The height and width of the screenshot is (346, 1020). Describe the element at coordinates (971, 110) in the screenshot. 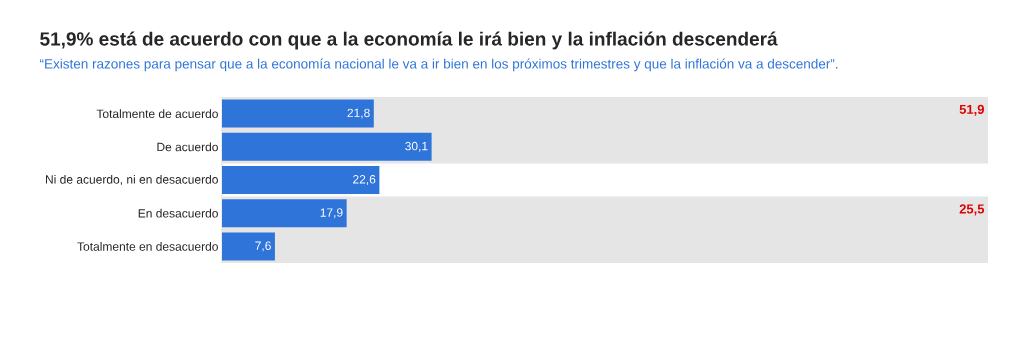

I see `band-label: 51,9` at that location.